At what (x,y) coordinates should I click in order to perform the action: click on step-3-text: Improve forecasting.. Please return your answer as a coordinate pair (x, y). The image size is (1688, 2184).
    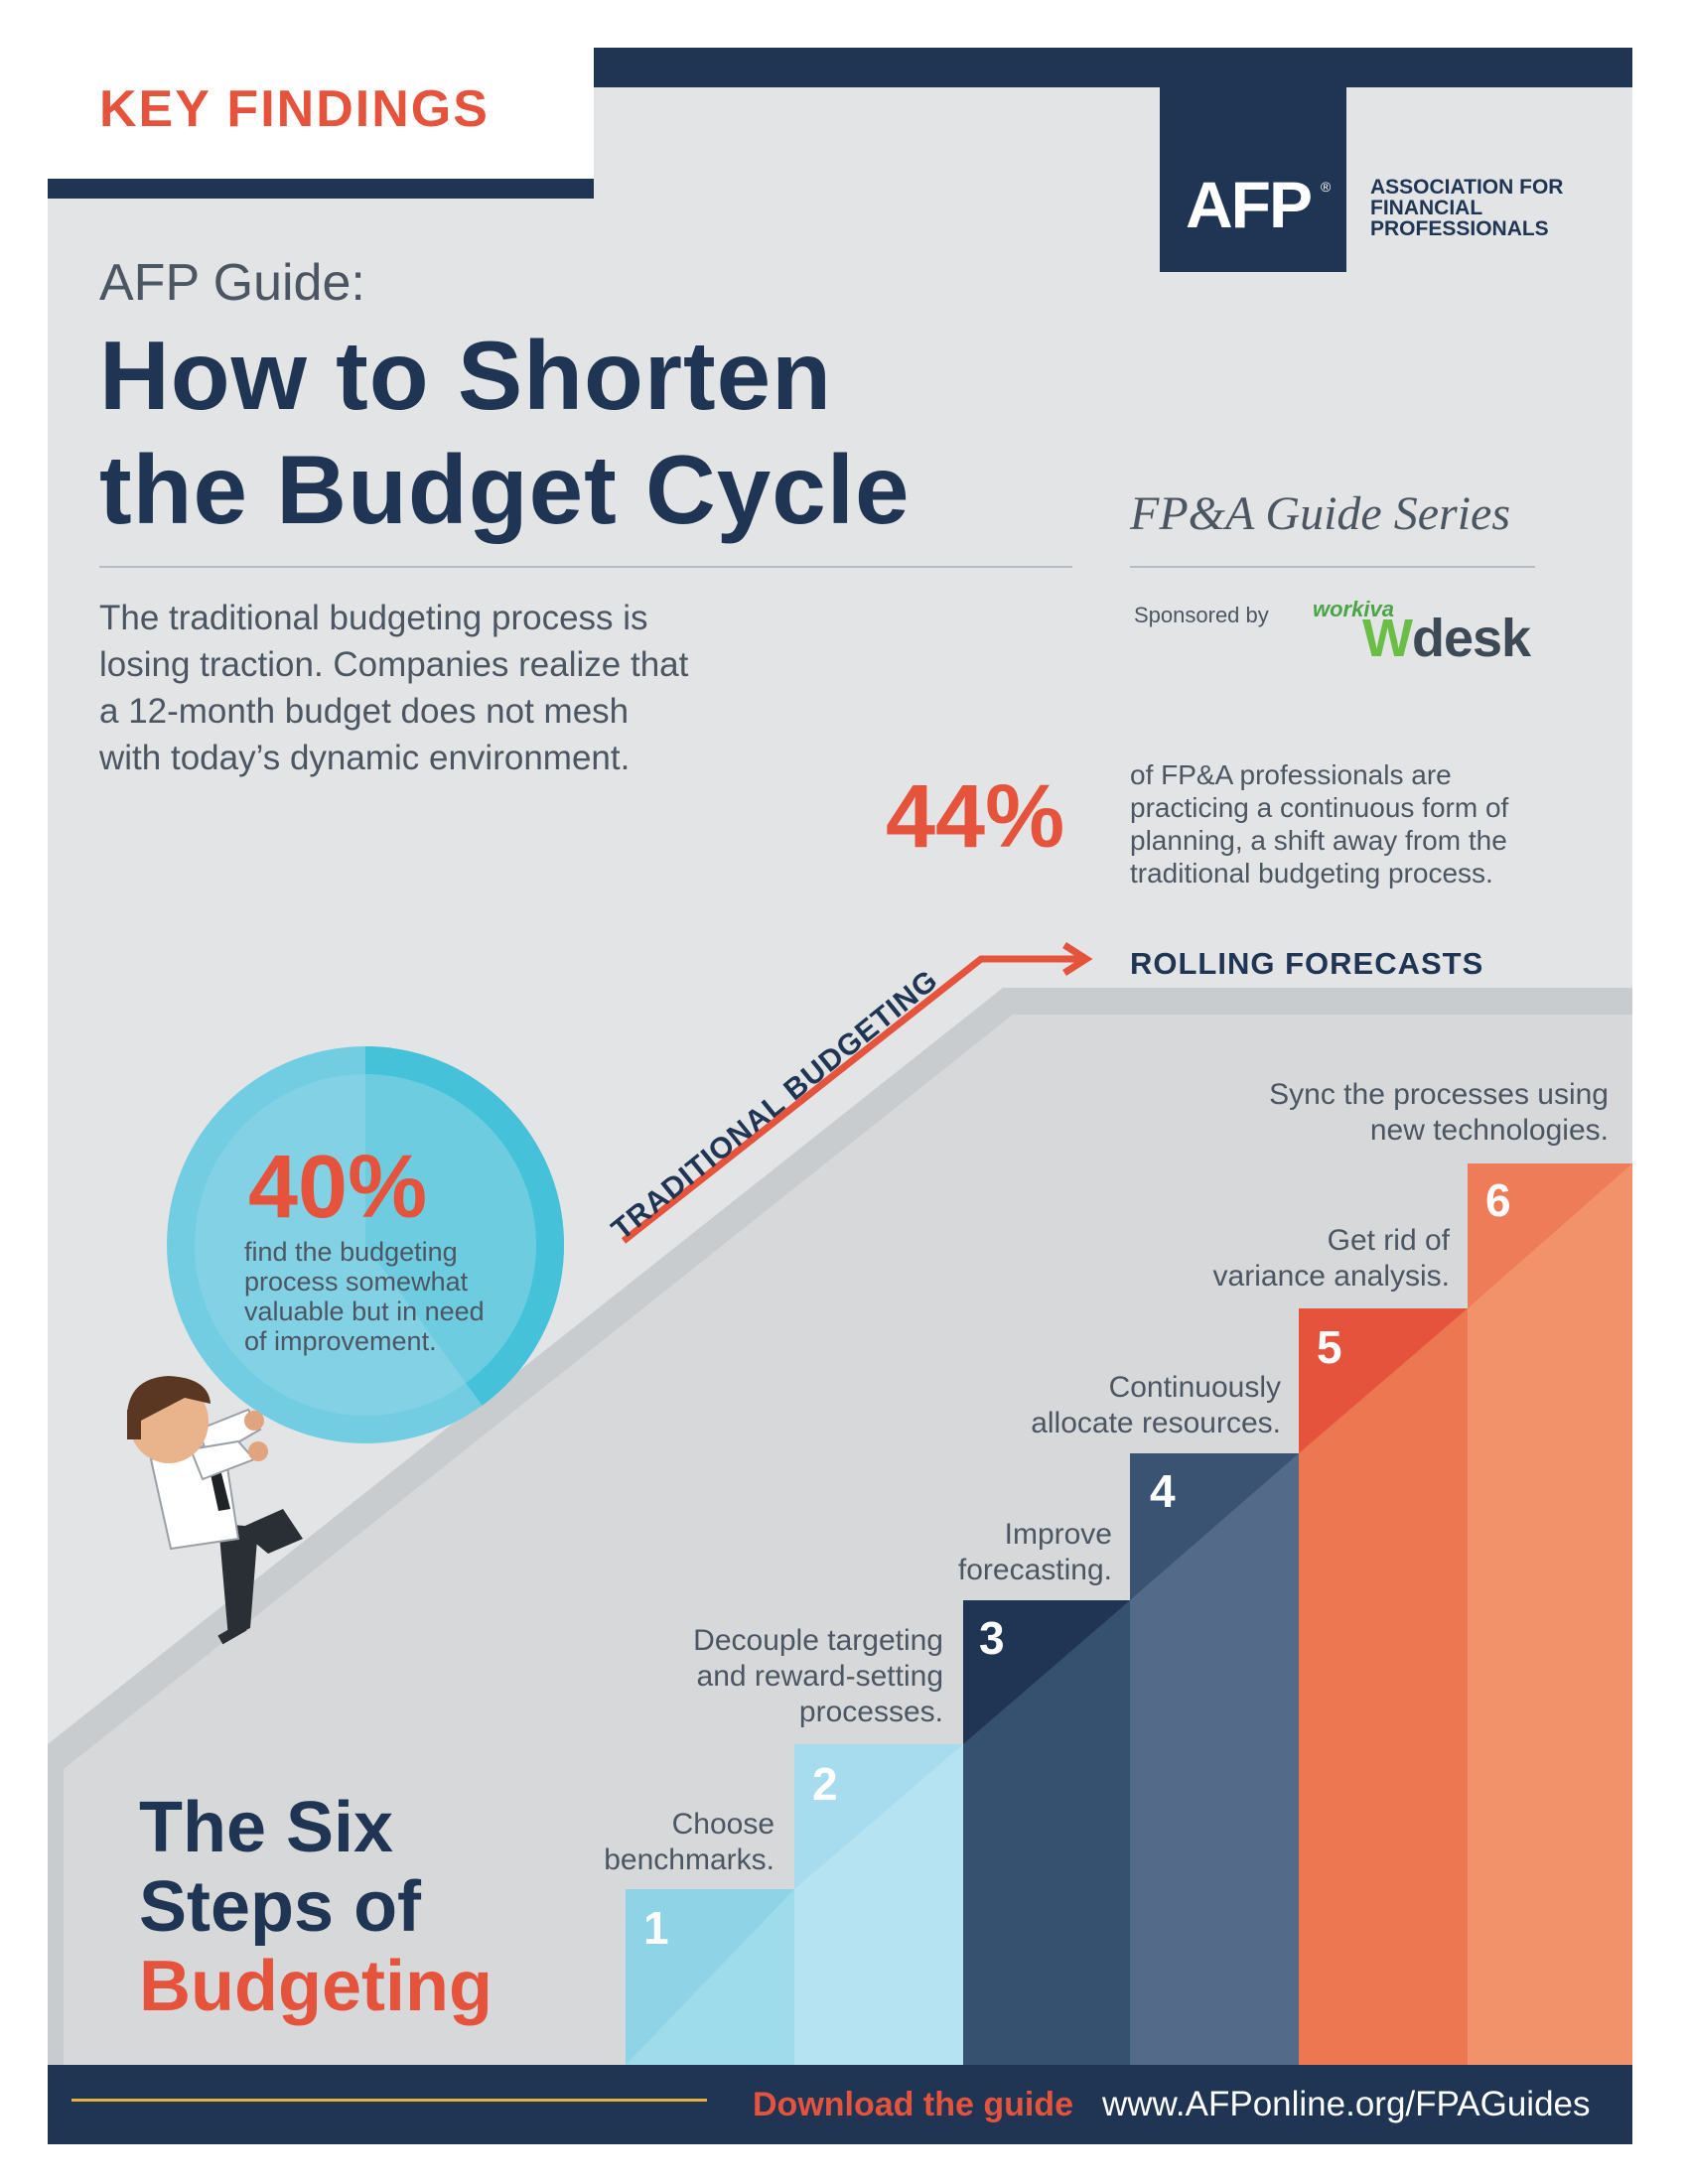
    Looking at the image, I should click on (963, 1552).